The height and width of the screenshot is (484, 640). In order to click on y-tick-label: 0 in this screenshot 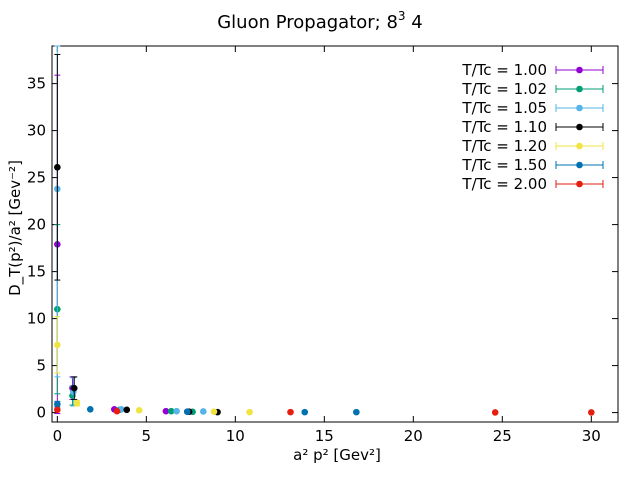, I will do `click(41, 413)`.